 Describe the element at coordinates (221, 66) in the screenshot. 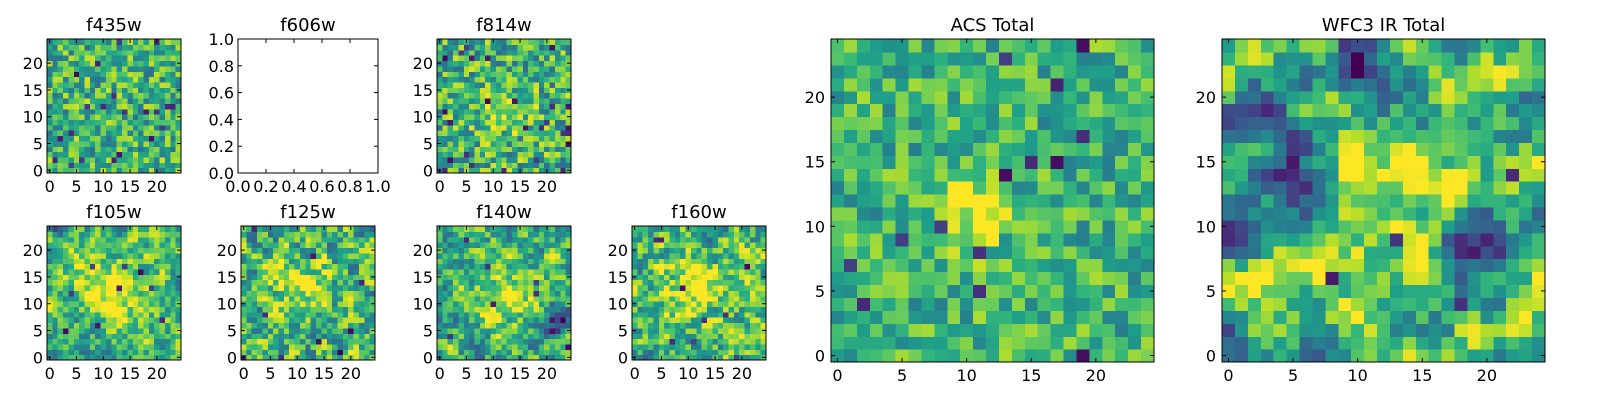

I see `y-tick-label: 0.8` at that location.